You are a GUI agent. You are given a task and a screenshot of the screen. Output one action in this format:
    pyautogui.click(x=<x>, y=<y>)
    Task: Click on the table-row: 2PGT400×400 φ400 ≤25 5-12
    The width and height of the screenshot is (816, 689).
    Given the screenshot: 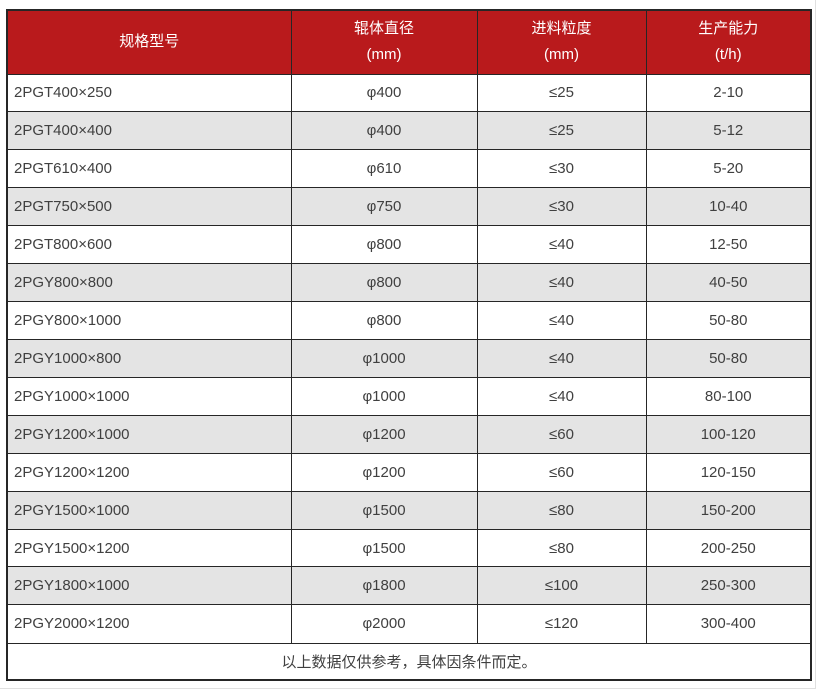 What is the action you would take?
    pyautogui.click(x=409, y=131)
    